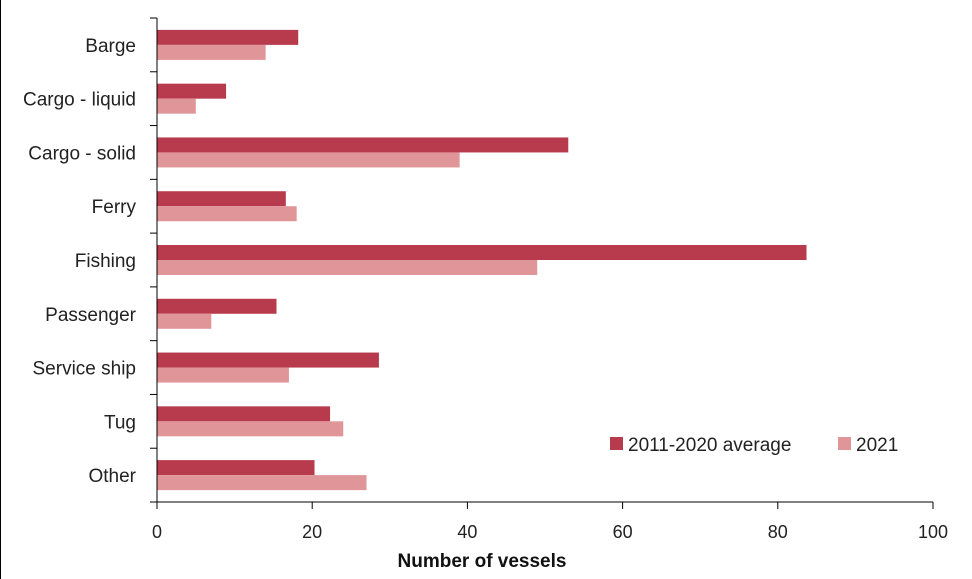 The image size is (972, 579). Describe the element at coordinates (112, 476) in the screenshot. I see `category-label: Other` at that location.